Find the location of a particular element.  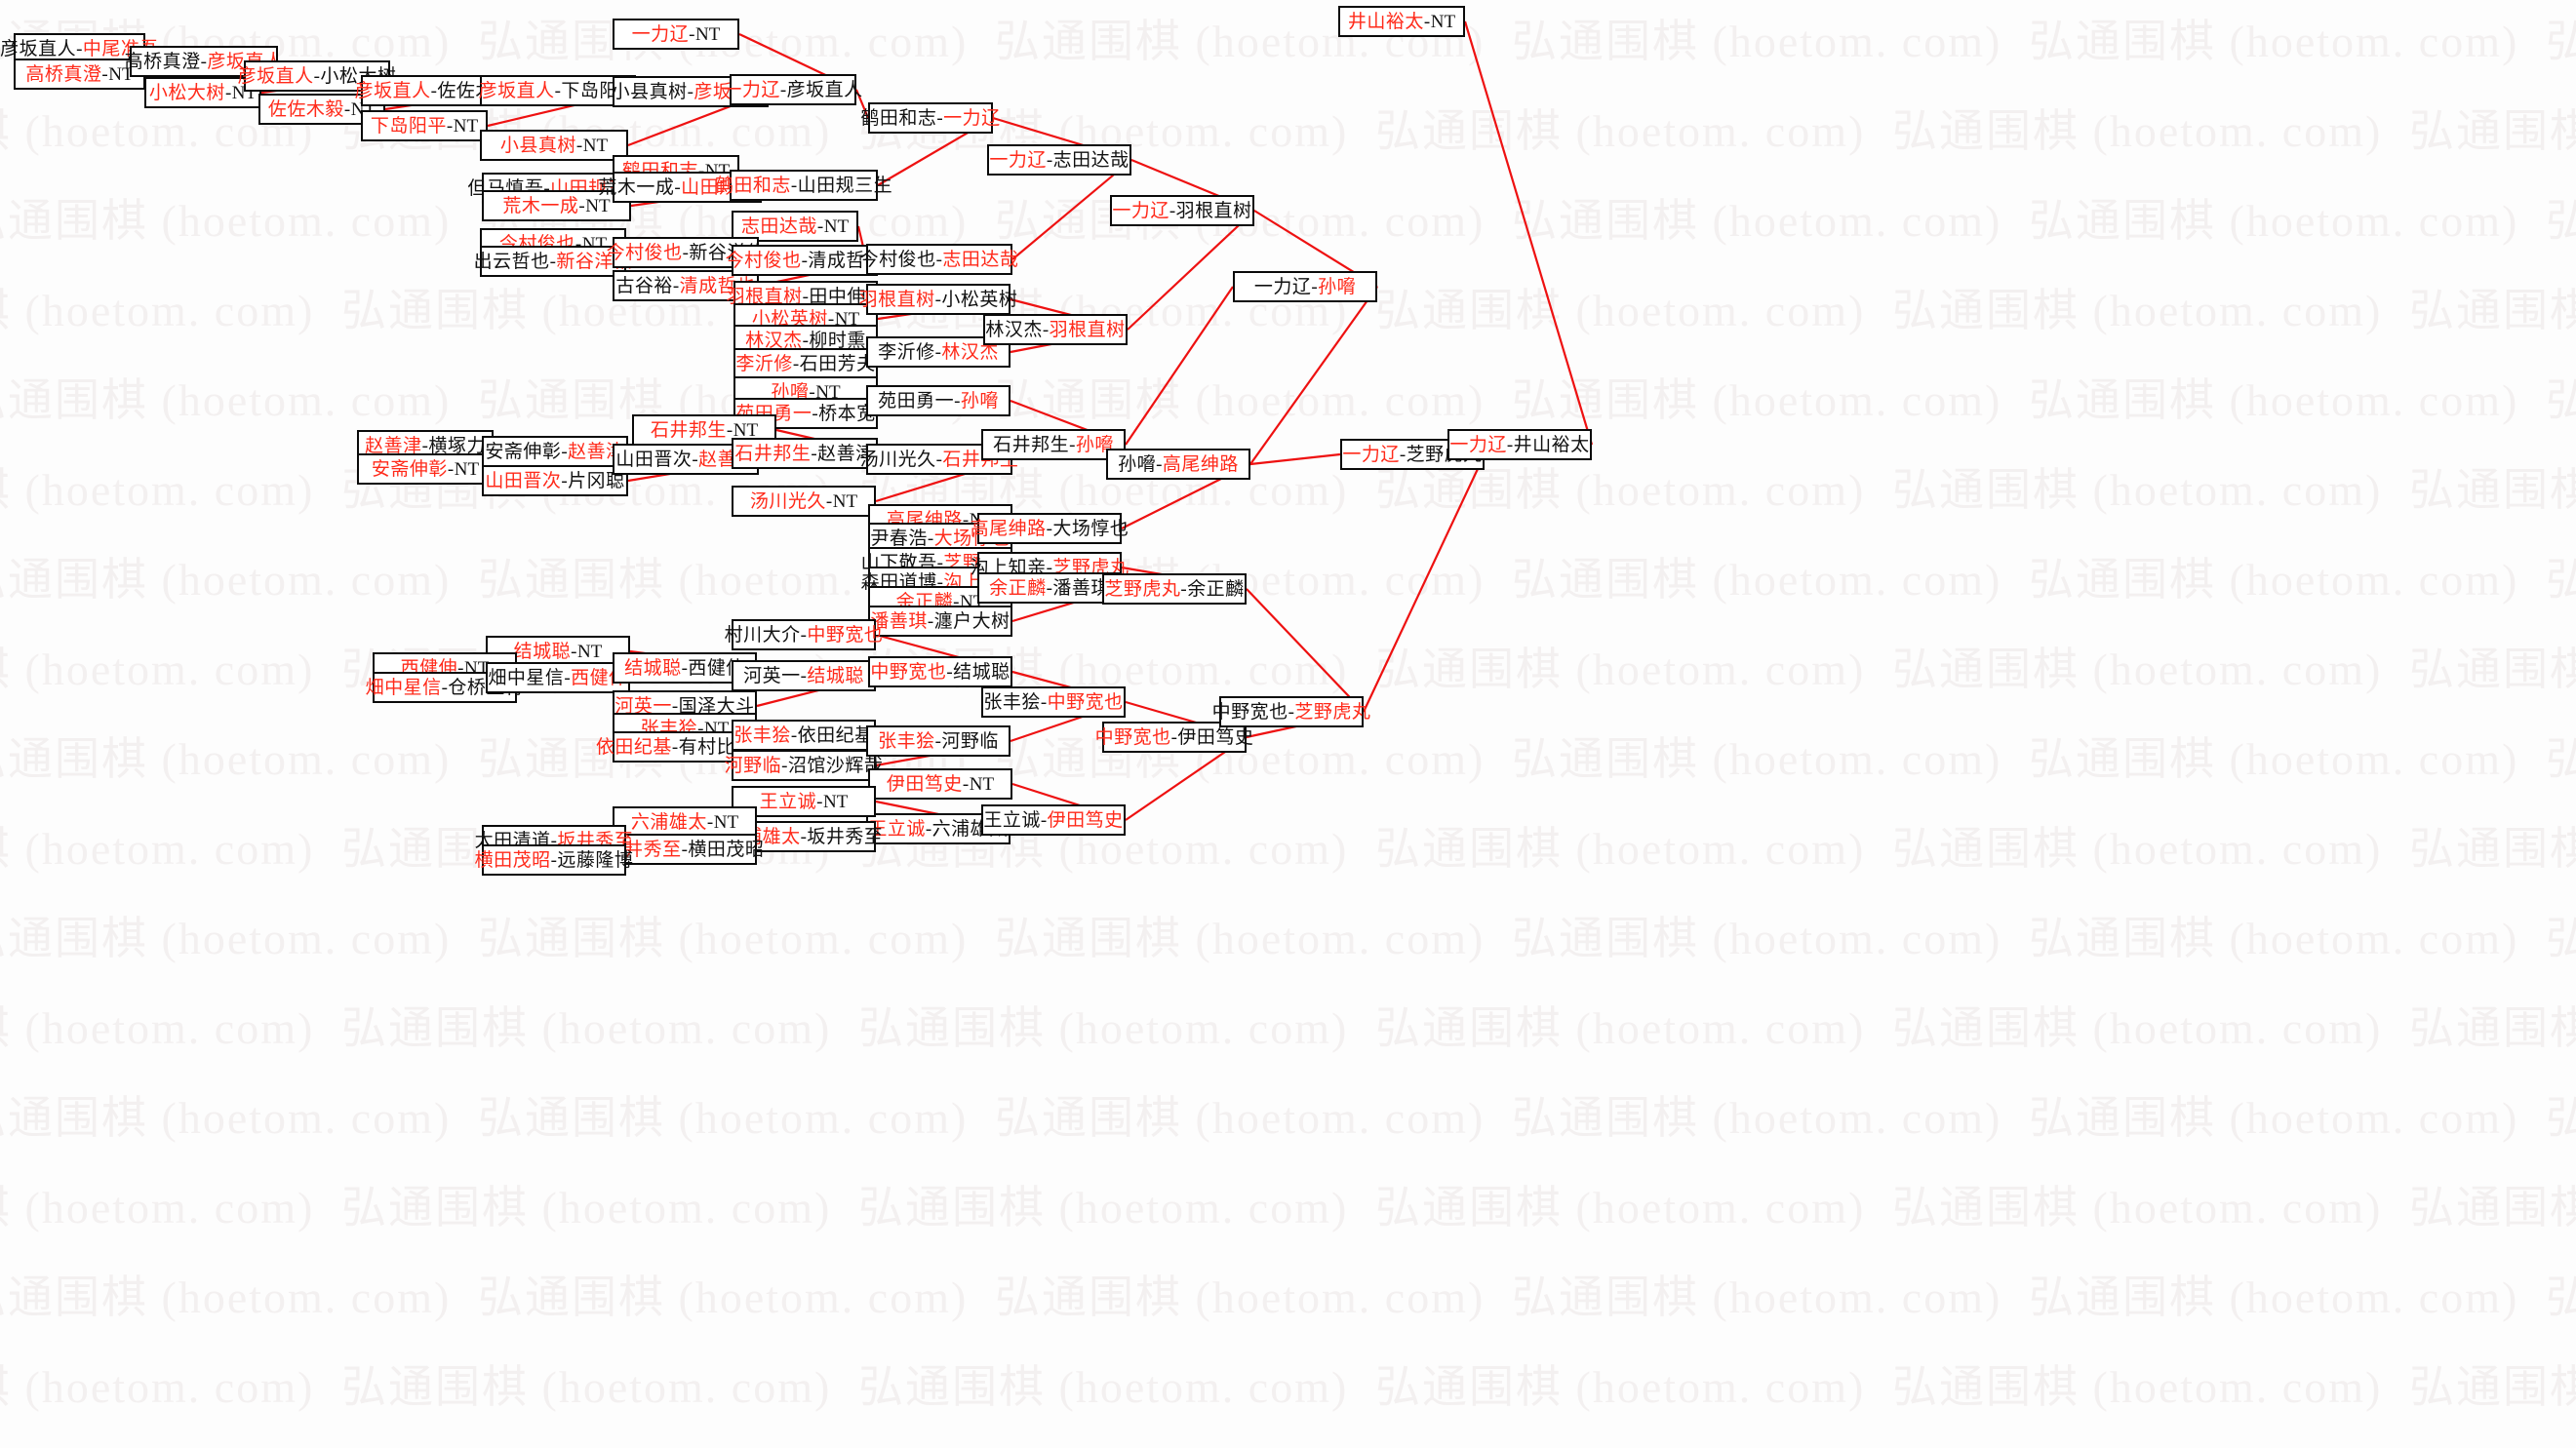

match-node: 余正麟 - 潘善琪 is located at coordinates (1049, 588).